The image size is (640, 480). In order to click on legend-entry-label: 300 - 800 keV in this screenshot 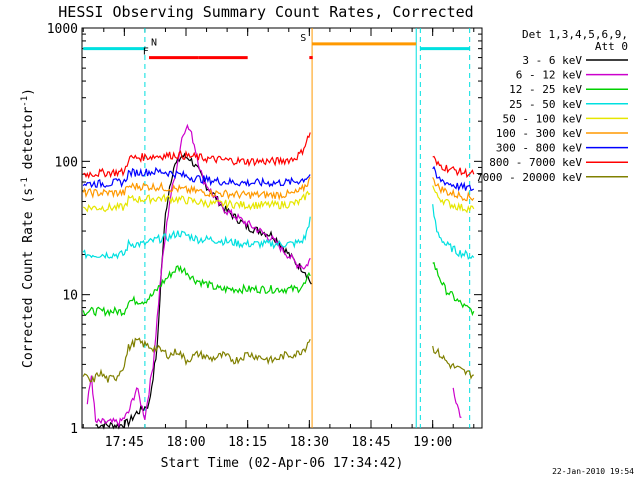, I will do `click(539, 148)`.